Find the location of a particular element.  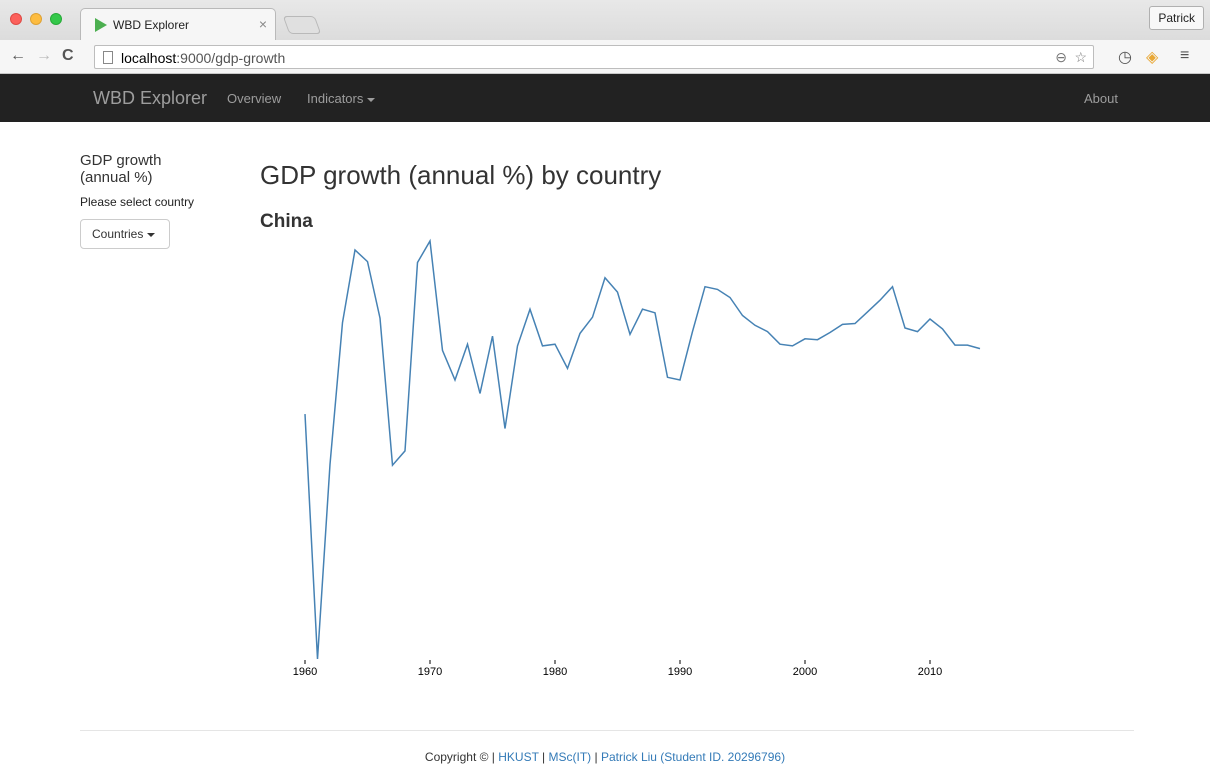

menu-icon: ≡ is located at coordinates (1185, 55).